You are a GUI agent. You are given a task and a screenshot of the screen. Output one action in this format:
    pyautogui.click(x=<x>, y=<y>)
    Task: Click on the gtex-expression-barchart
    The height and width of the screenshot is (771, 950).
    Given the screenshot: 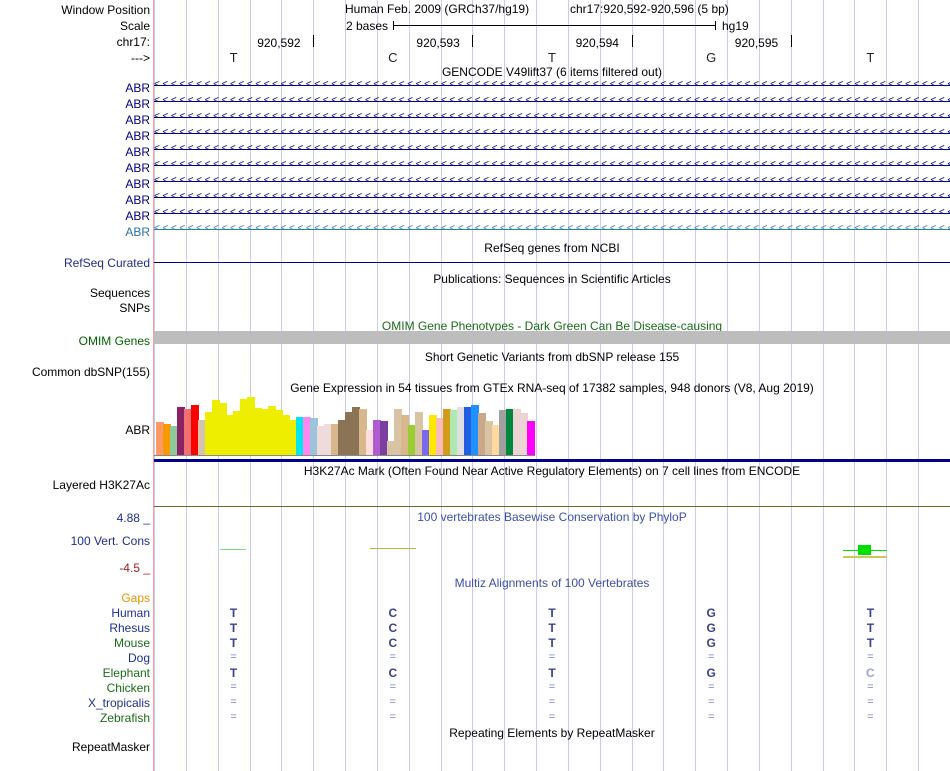 What is the action you would take?
    pyautogui.click(x=348, y=426)
    